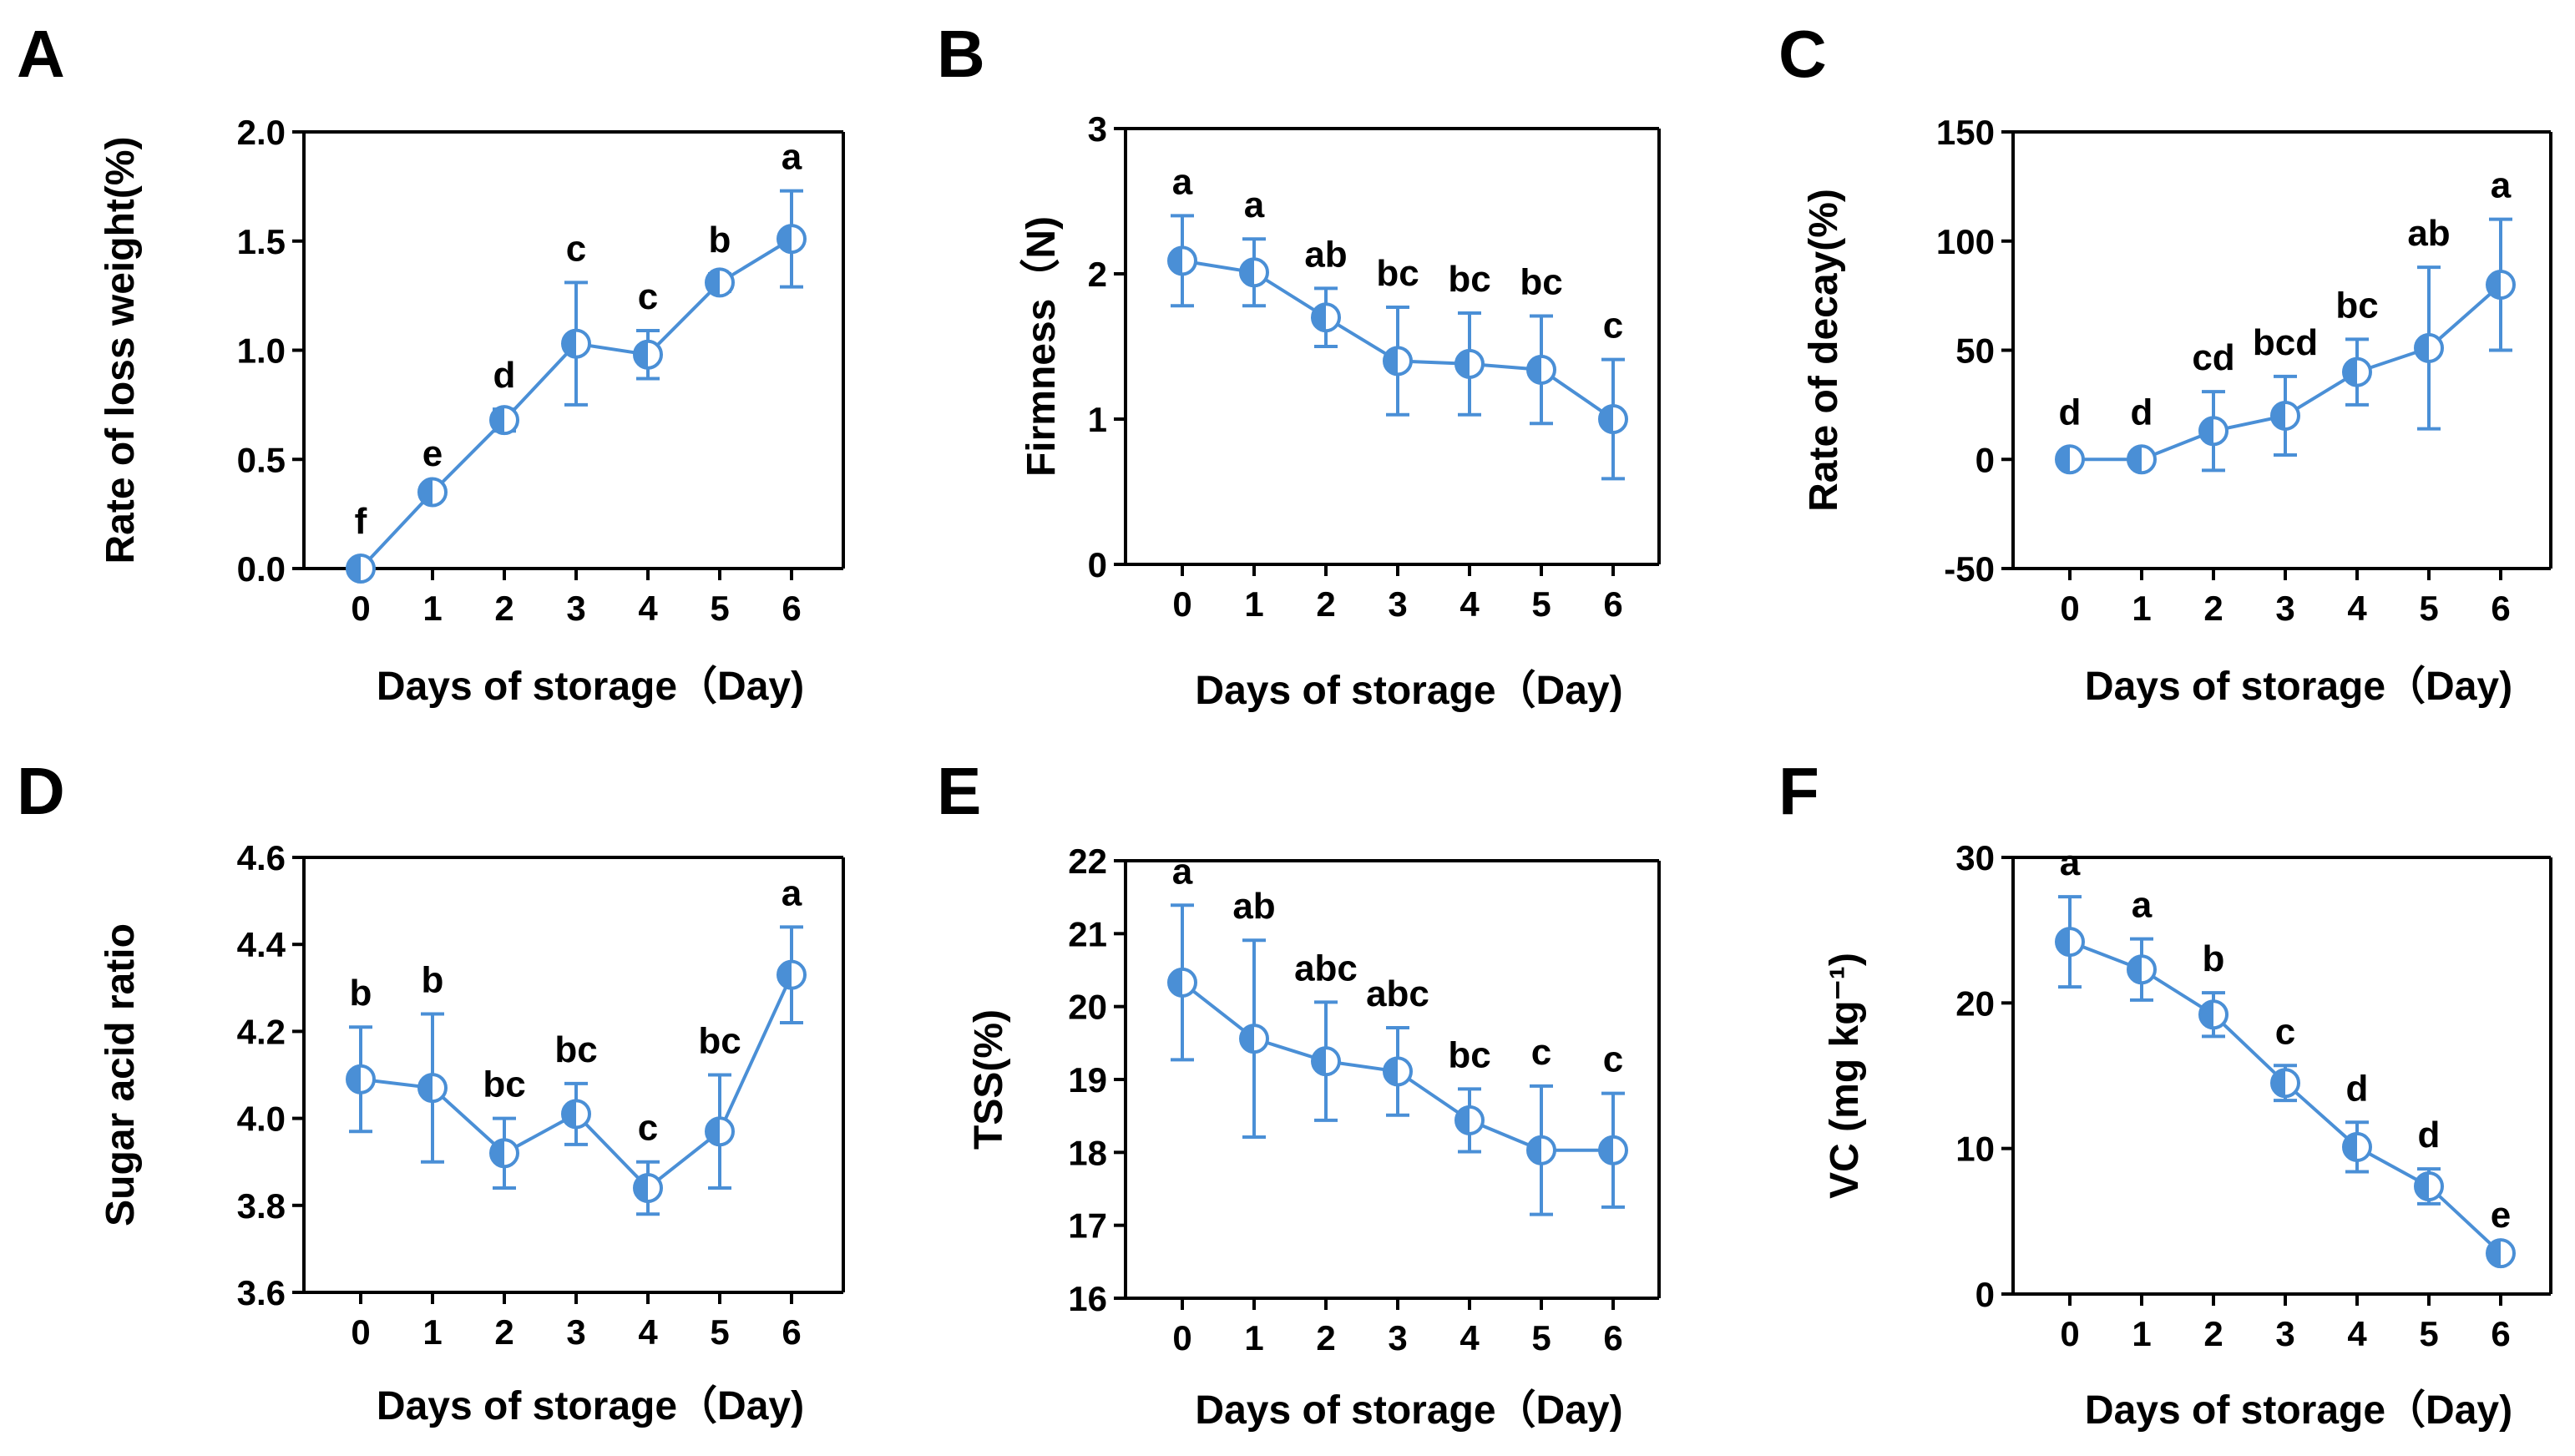 The image size is (2575, 1456). Describe the element at coordinates (262, 241) in the screenshot. I see `y-tick-label: 1.5` at that location.